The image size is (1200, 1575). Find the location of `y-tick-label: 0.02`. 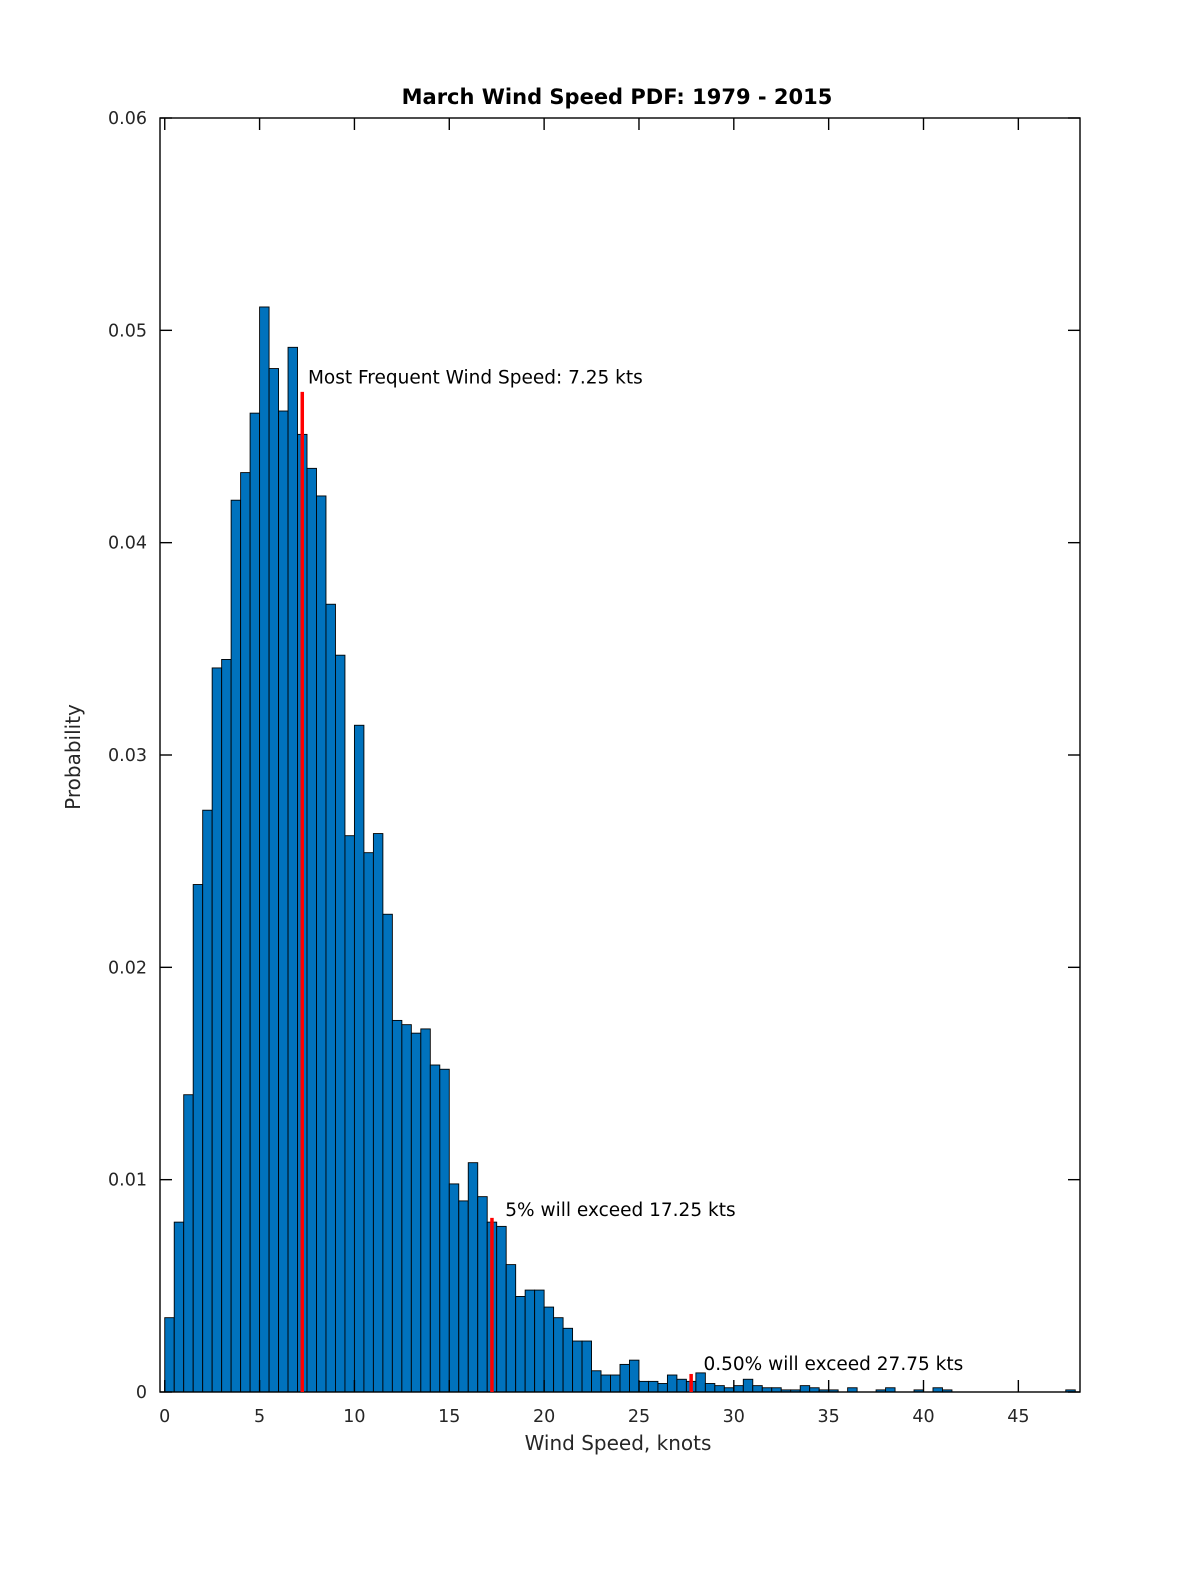

y-tick-label: 0.02 is located at coordinates (127, 968).